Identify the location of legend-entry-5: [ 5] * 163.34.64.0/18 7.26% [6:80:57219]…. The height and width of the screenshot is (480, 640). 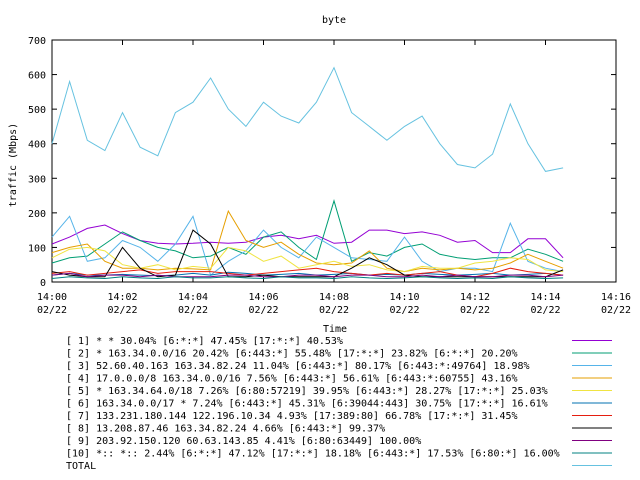
(307, 391).